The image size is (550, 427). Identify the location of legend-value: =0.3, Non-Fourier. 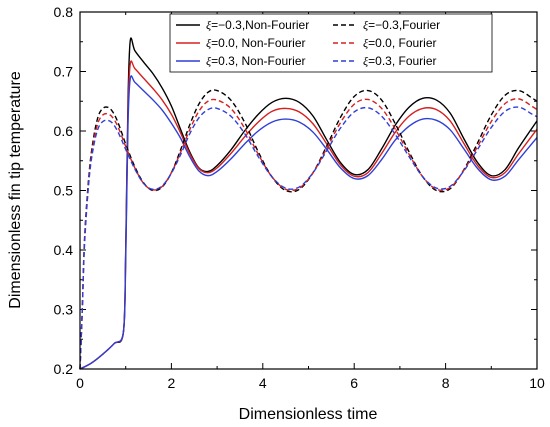
(258, 61).